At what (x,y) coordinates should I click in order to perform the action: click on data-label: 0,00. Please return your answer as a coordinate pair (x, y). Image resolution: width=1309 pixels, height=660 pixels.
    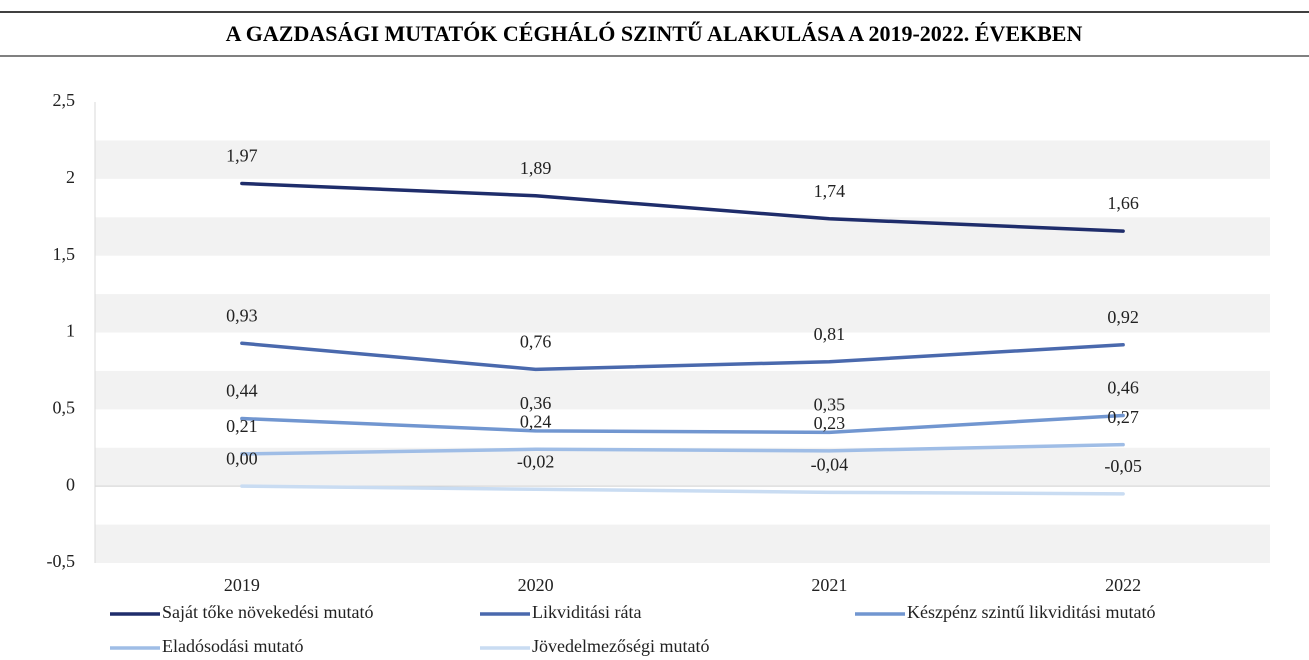
    Looking at the image, I should click on (242, 458).